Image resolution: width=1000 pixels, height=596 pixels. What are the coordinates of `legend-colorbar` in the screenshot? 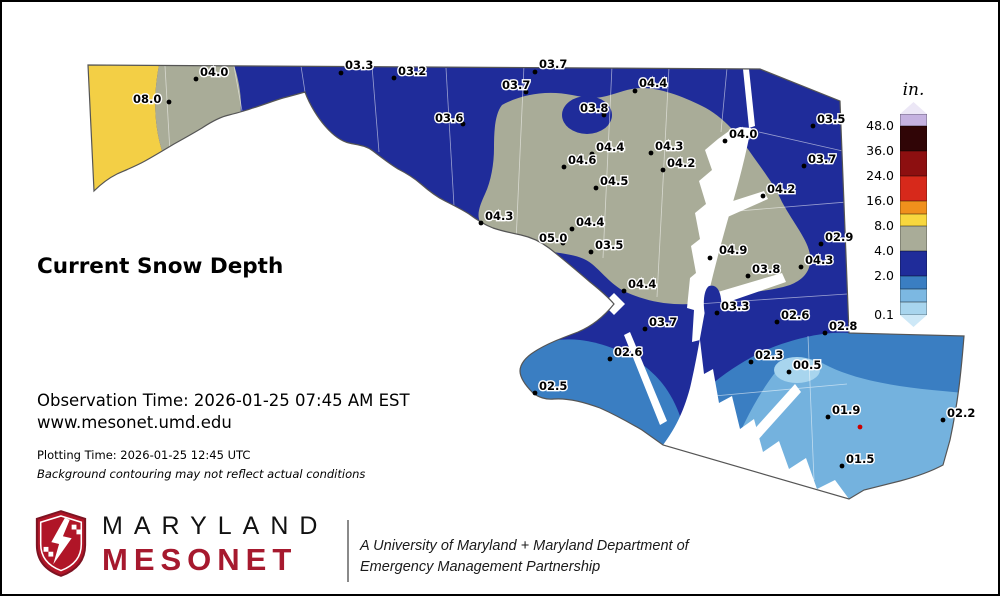 It's located at (913, 217).